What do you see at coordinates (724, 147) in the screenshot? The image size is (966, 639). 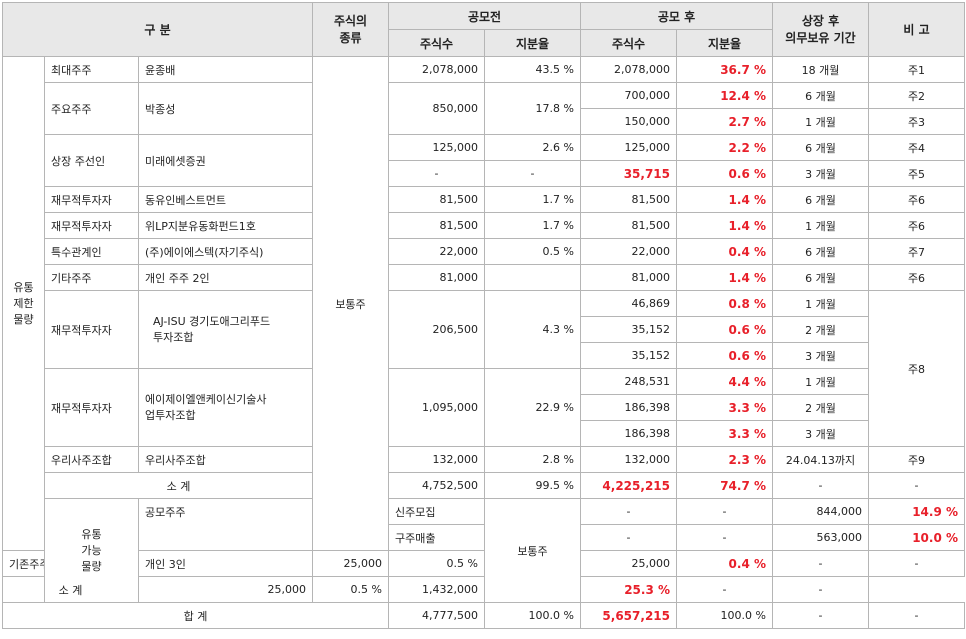 I see `post-stake: 2.2 %` at bounding box center [724, 147].